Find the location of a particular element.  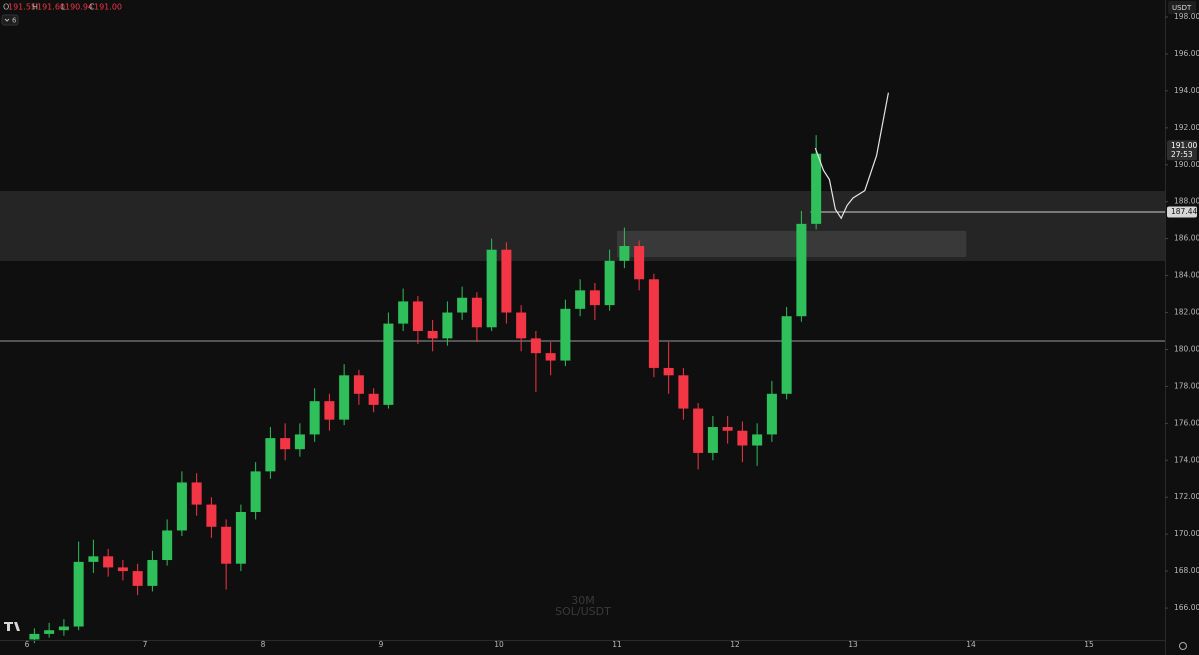

ohlc-value: 191.00 is located at coordinates (108, 7).